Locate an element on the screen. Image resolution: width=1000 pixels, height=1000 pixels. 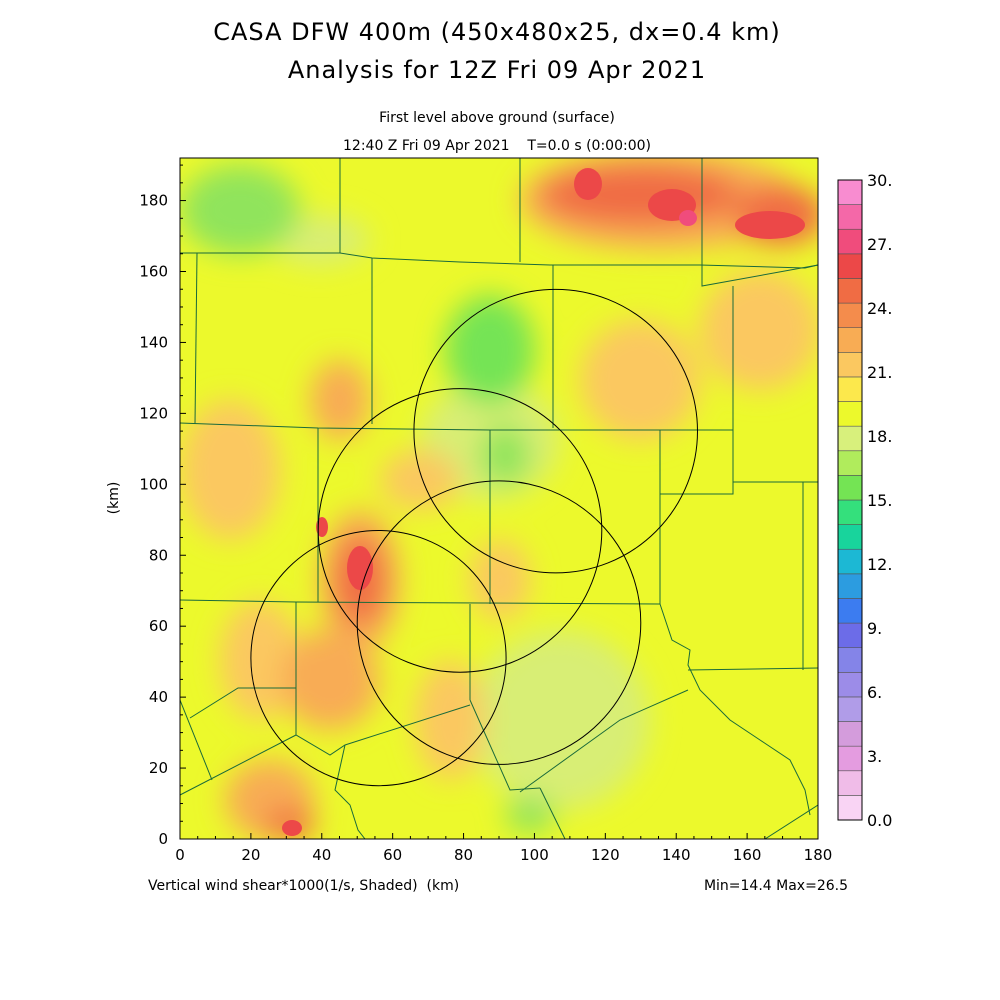
y-tick-label: 80 is located at coordinates (158, 555).